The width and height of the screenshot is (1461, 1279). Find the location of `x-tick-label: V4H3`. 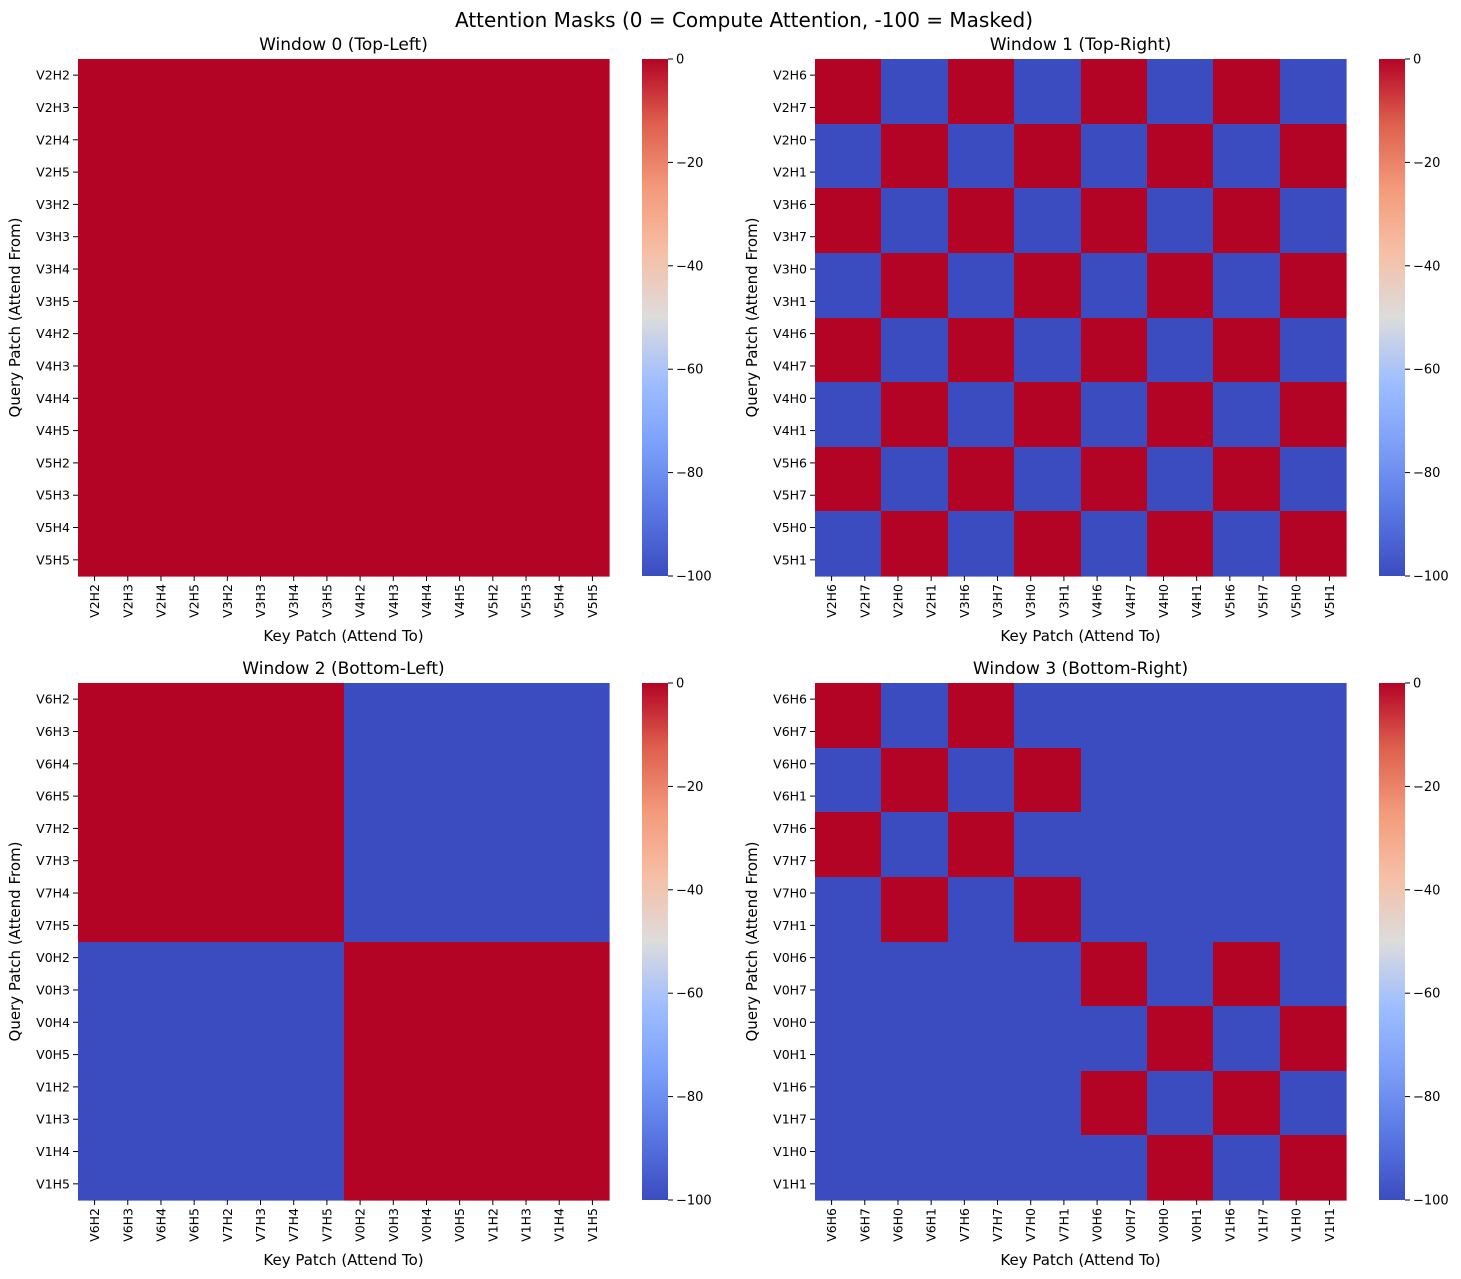

x-tick-label: V4H3 is located at coordinates (393, 601).